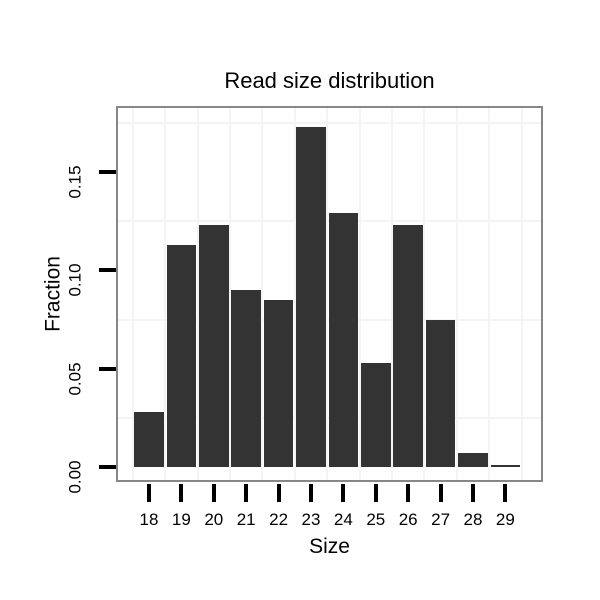 This screenshot has height=600, width=600. What do you see at coordinates (279, 519) in the screenshot?
I see `x-tick-label: 22` at bounding box center [279, 519].